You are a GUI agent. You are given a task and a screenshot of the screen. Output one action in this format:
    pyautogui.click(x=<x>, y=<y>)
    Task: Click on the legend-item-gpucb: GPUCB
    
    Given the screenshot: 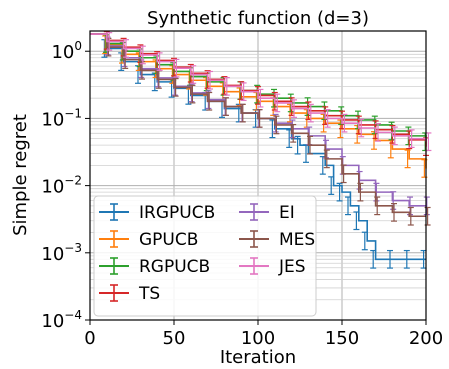 What is the action you would take?
    pyautogui.click(x=148, y=240)
    